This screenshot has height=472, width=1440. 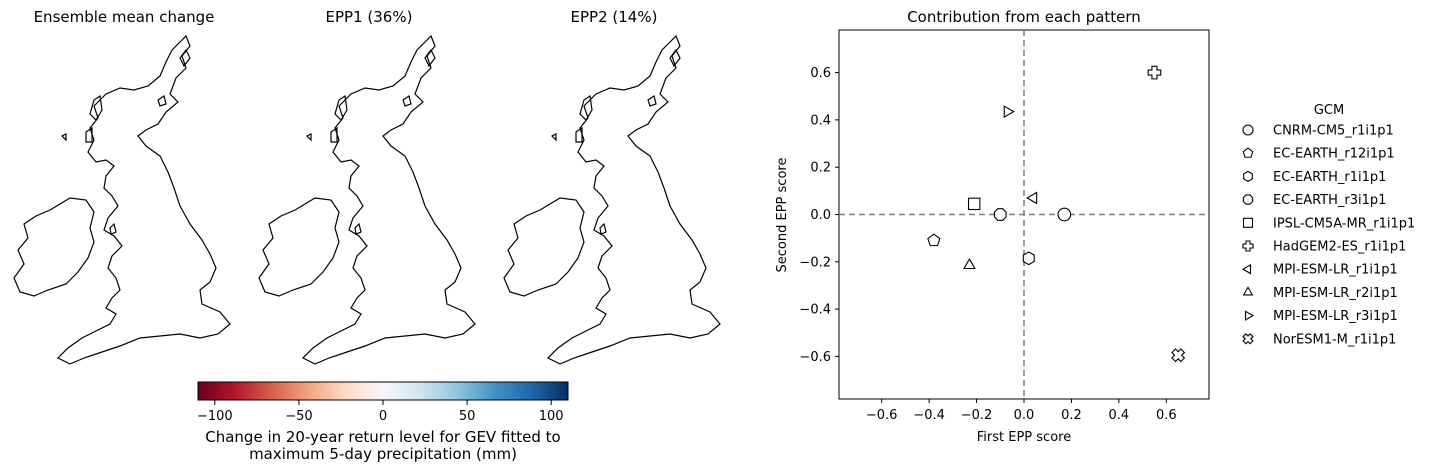 I want to click on point-hadgem2-es-r1i1p1, so click(x=1154, y=72).